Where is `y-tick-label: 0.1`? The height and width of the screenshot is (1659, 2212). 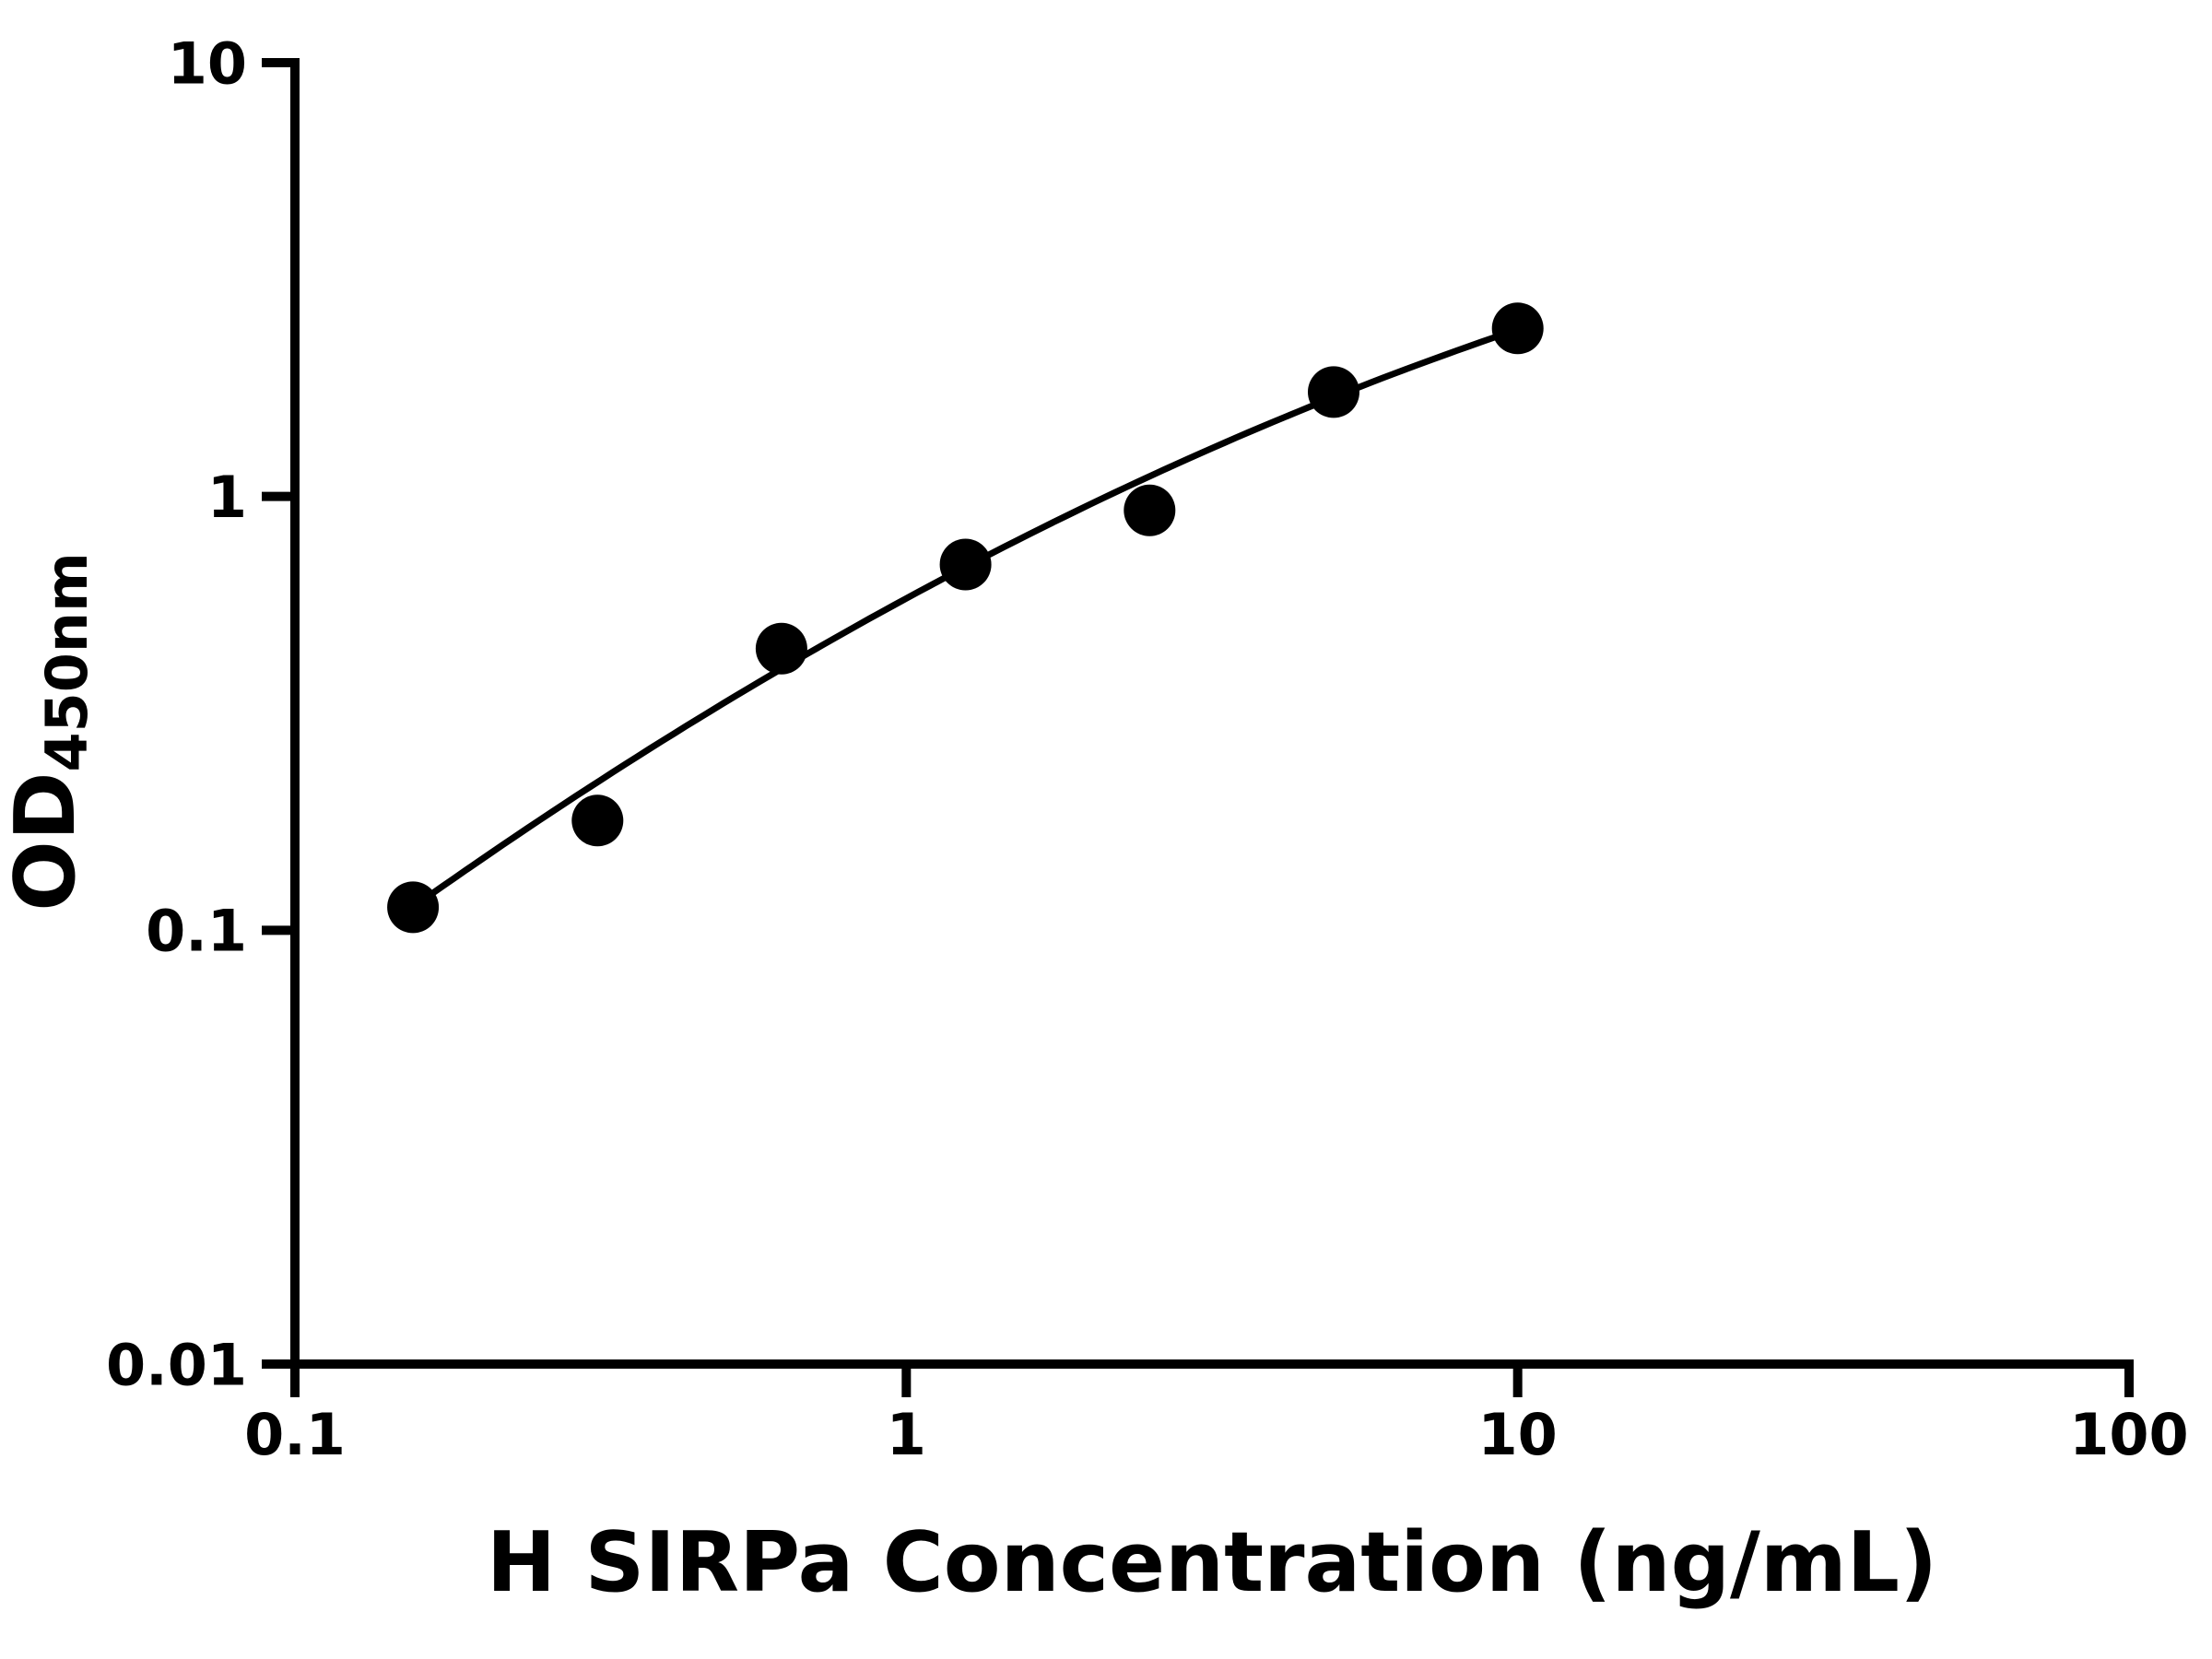
y-tick-label: 0.1 is located at coordinates (196, 931).